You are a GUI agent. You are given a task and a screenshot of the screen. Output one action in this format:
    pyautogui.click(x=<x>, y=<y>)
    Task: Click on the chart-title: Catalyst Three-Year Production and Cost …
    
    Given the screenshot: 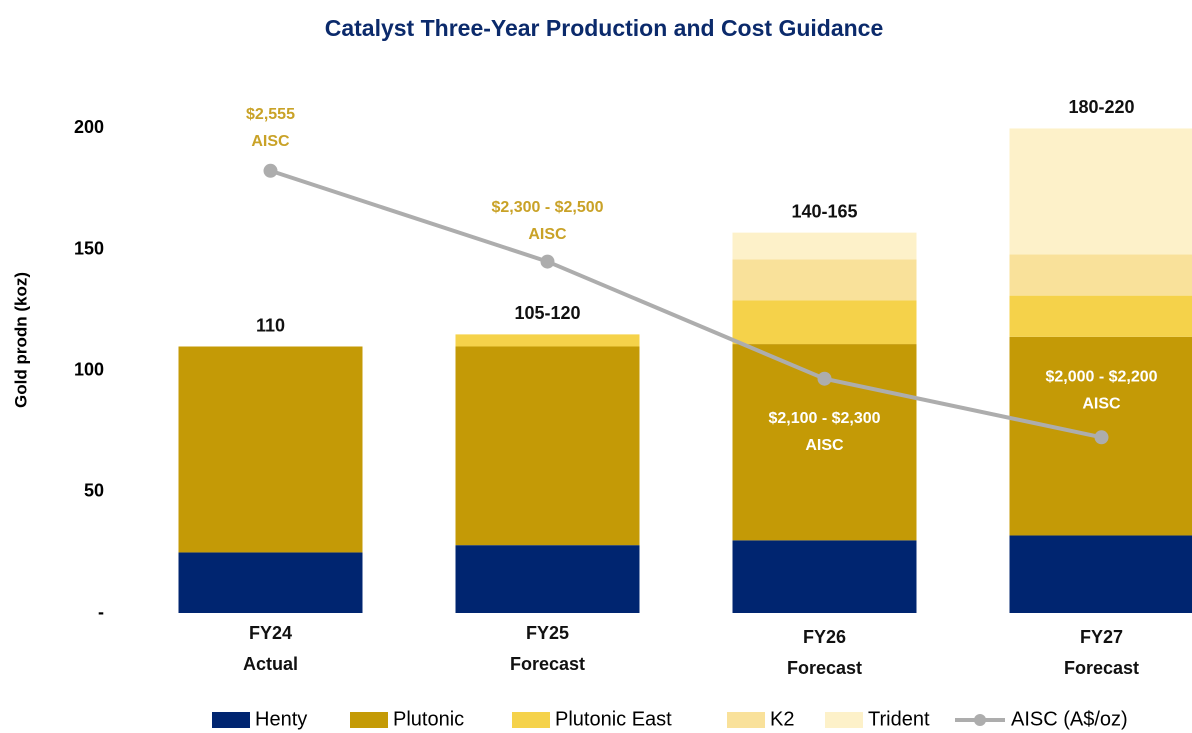 What is the action you would take?
    pyautogui.click(x=604, y=28)
    